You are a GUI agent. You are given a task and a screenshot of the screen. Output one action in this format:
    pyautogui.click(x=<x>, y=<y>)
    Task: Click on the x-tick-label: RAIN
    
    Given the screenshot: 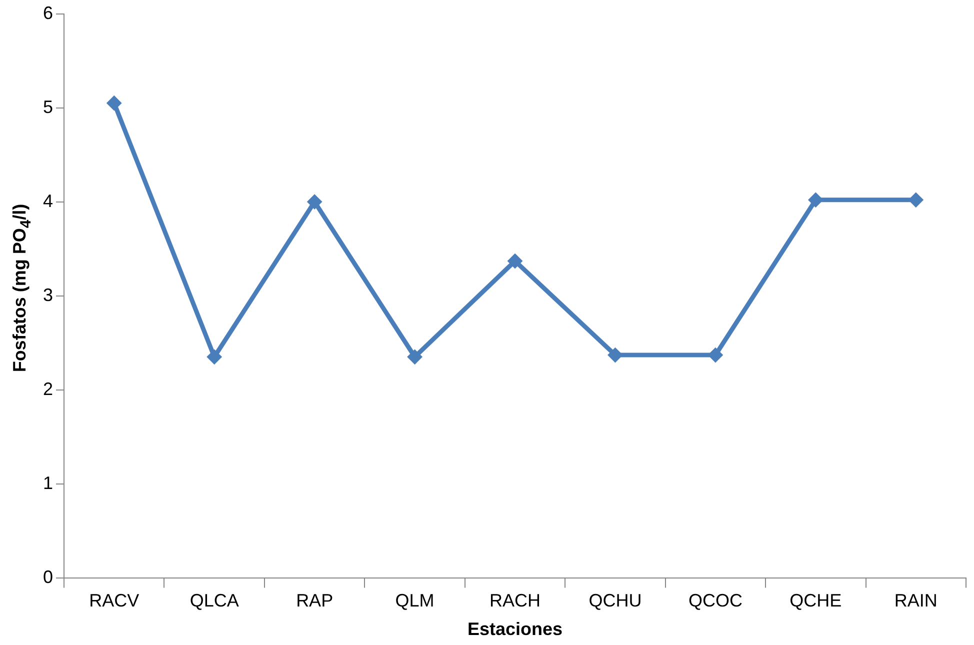 What is the action you would take?
    pyautogui.click(x=916, y=600)
    